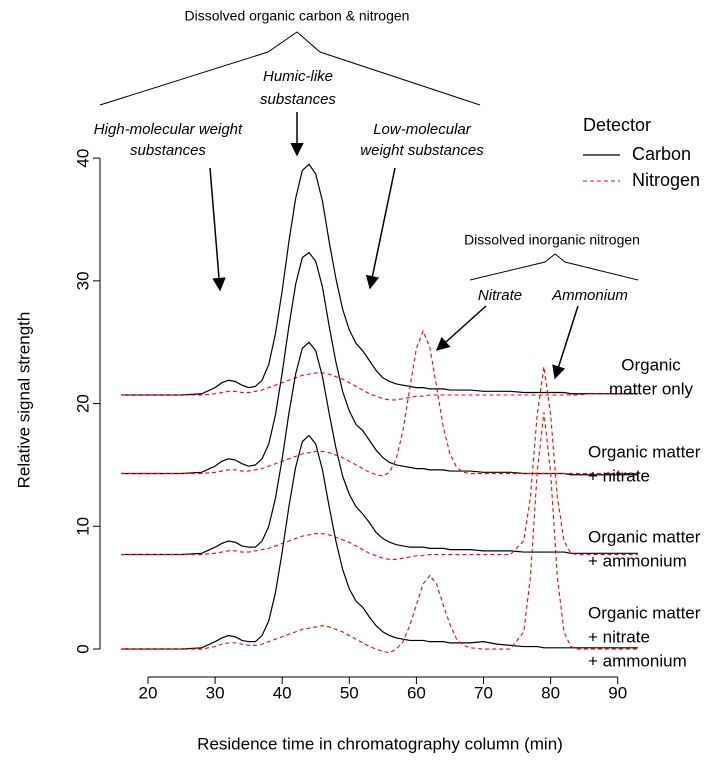 Image resolution: width=722 pixels, height=763 pixels. What do you see at coordinates (23, 400) in the screenshot?
I see `y-axis-label: Relative signal strength` at bounding box center [23, 400].